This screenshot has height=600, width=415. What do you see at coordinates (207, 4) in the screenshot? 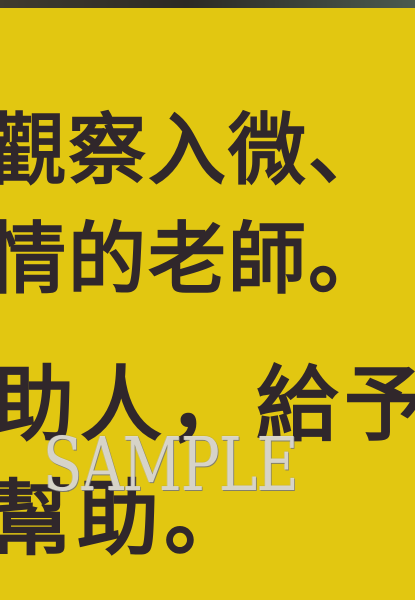
I see `top-edge-strip` at bounding box center [207, 4].